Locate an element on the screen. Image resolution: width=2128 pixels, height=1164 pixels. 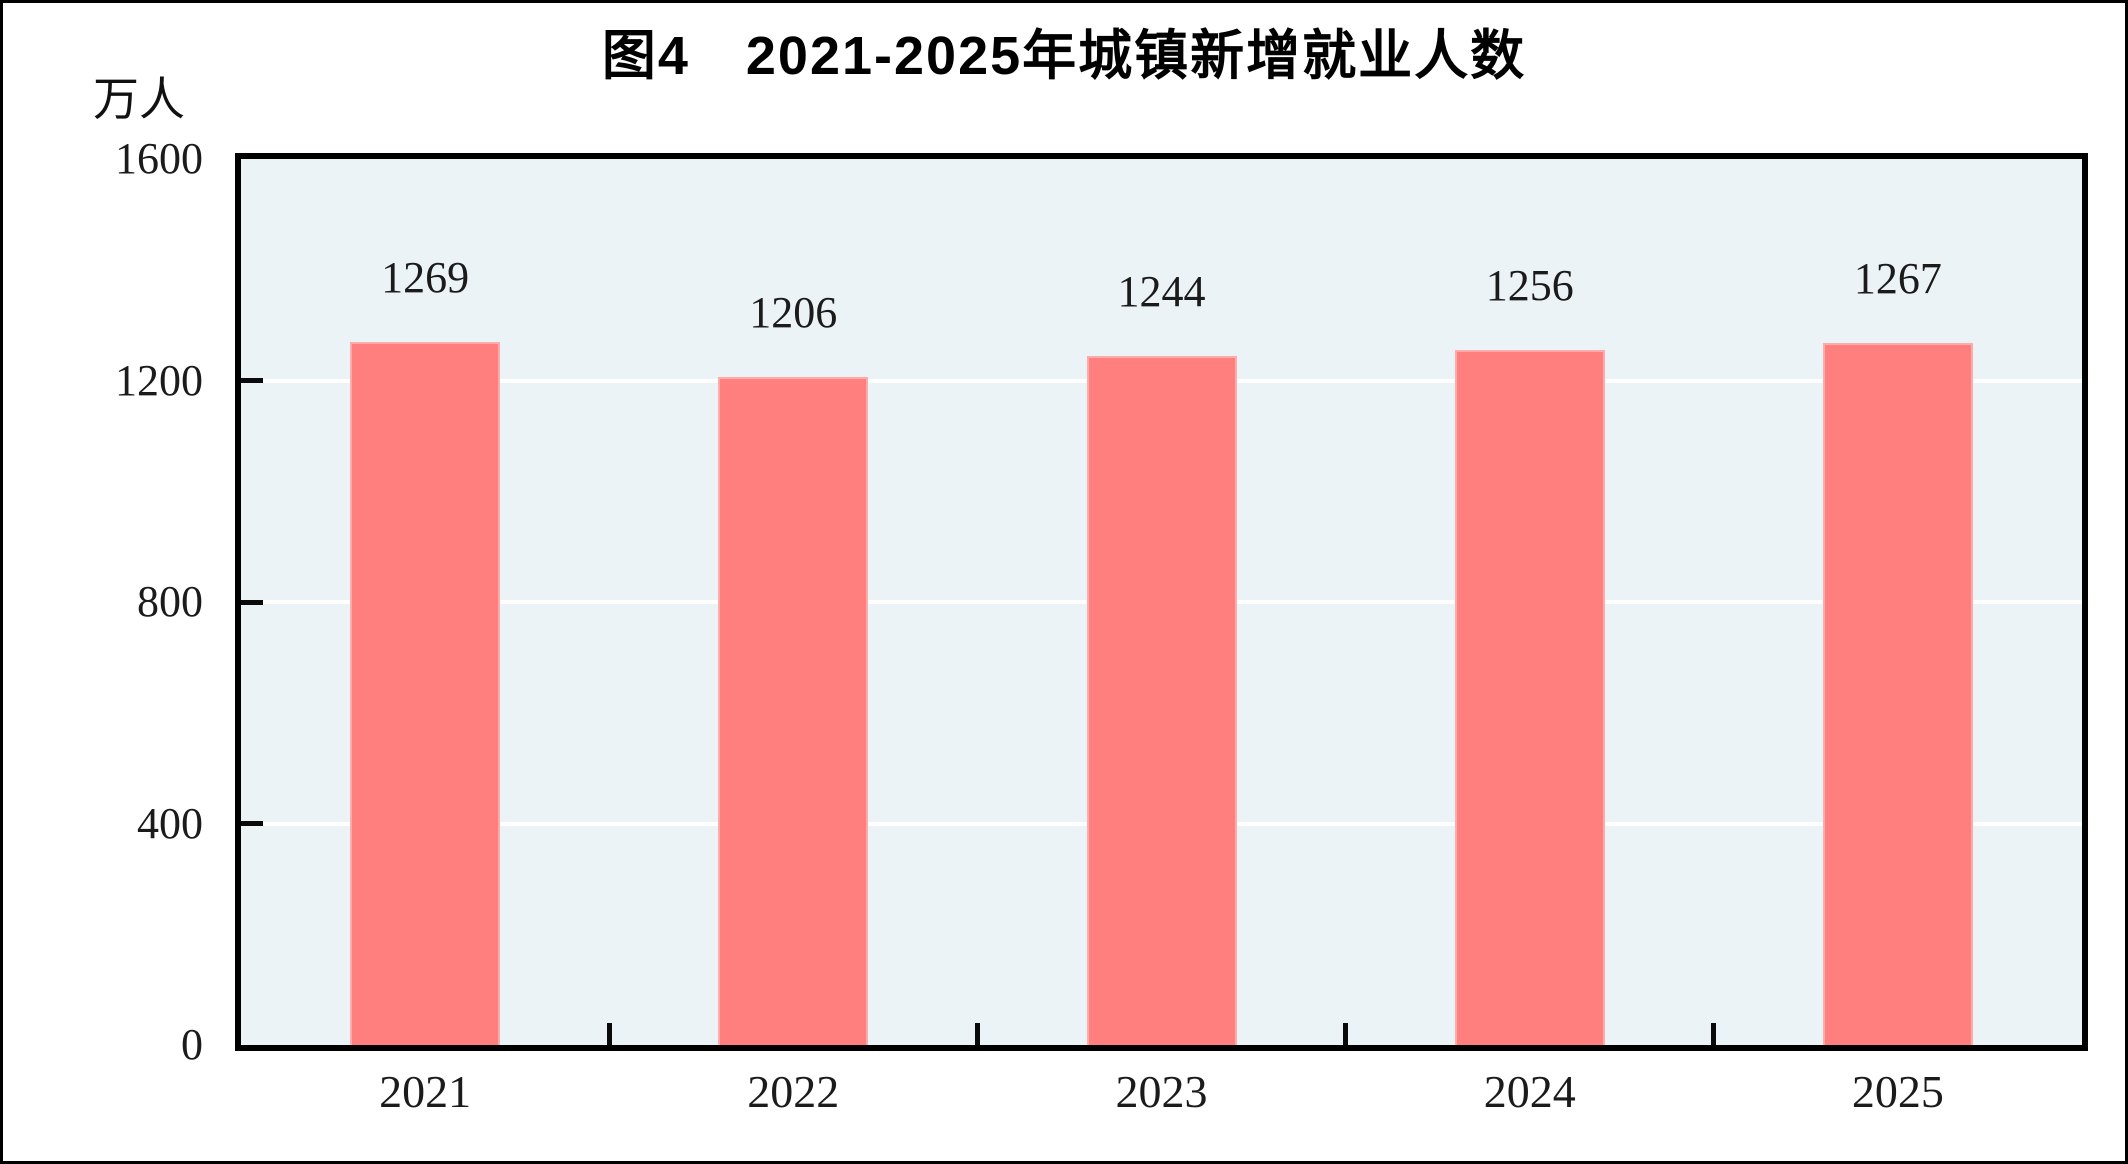
bar-2022 is located at coordinates (793, 711).